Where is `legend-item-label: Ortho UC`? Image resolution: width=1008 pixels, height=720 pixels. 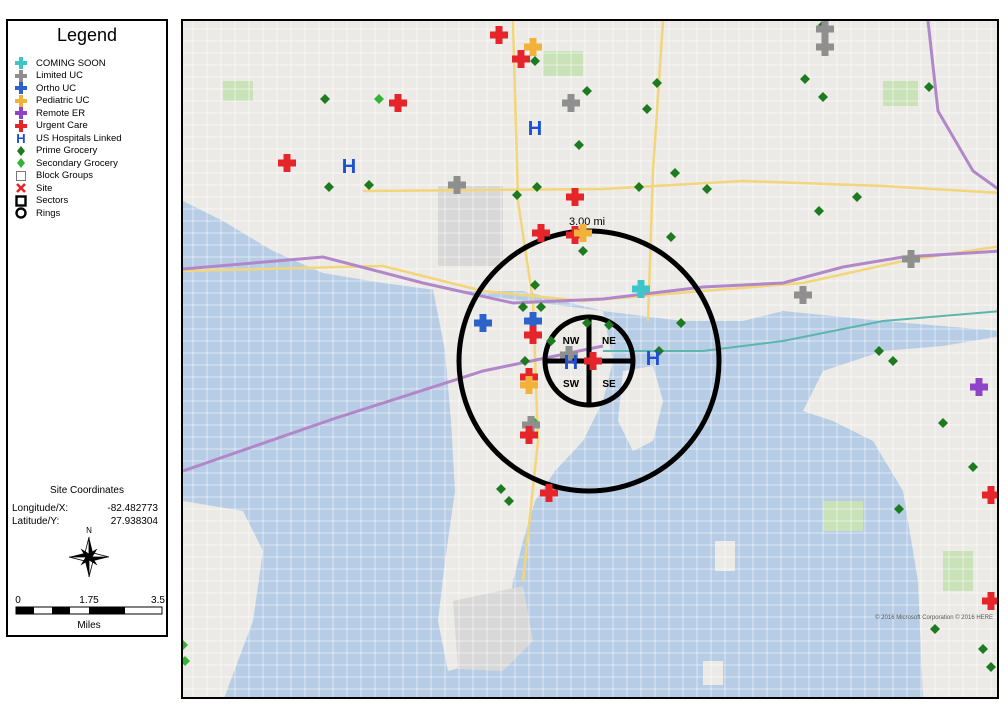
legend-item-label: Ortho UC is located at coordinates (56, 88).